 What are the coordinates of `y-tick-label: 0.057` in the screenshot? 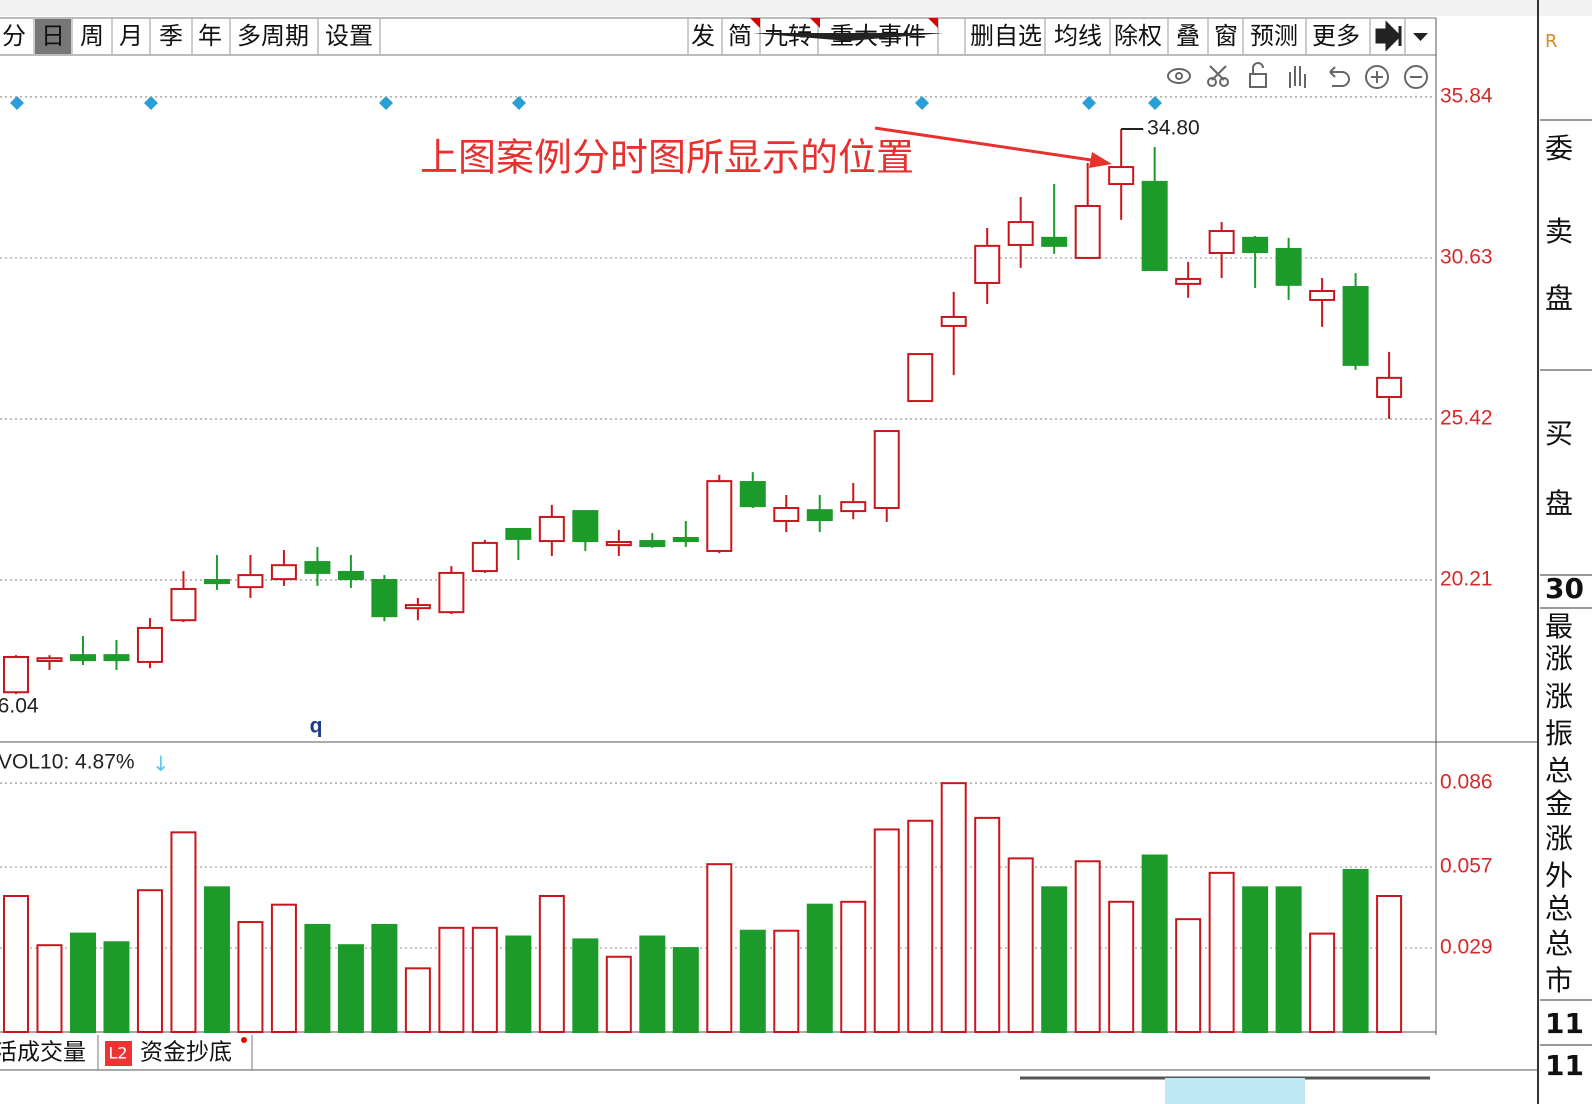 It's located at (1466, 866).